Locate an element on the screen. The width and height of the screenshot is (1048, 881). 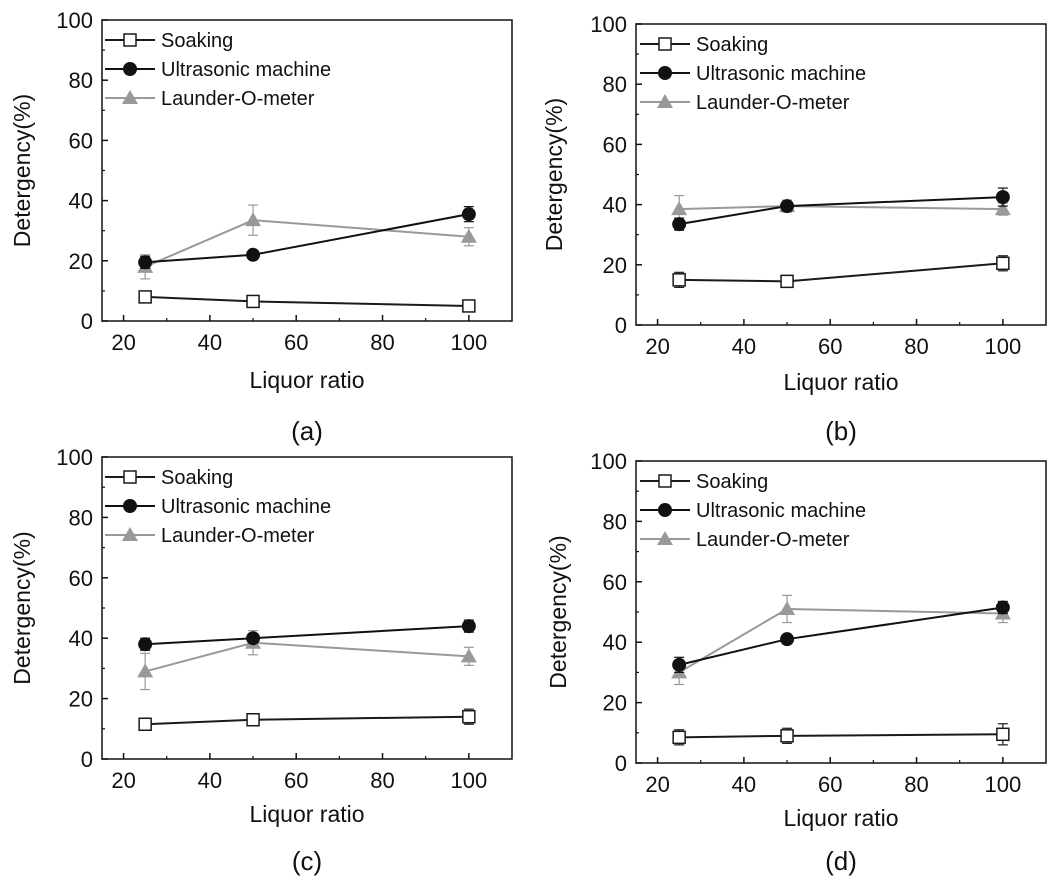
panel-label: (b) is located at coordinates (841, 431).